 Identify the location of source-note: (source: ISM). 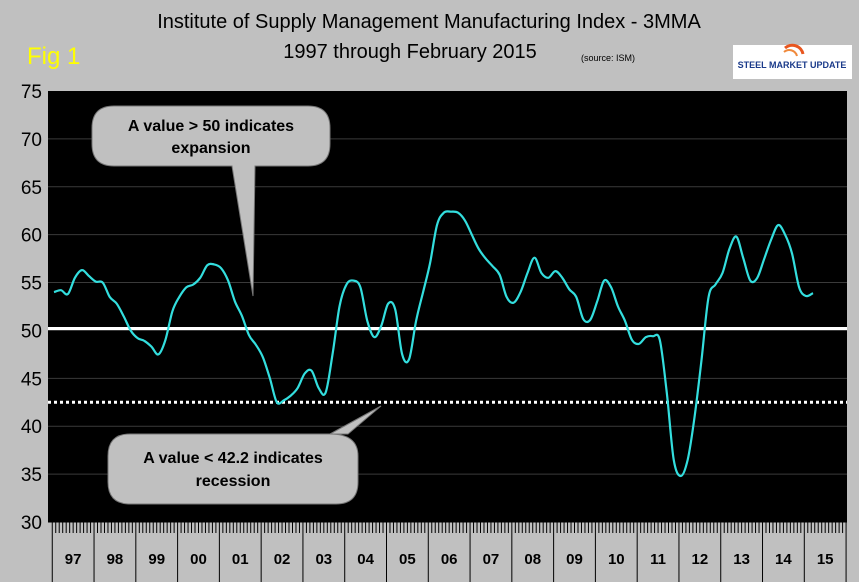
(608, 58).